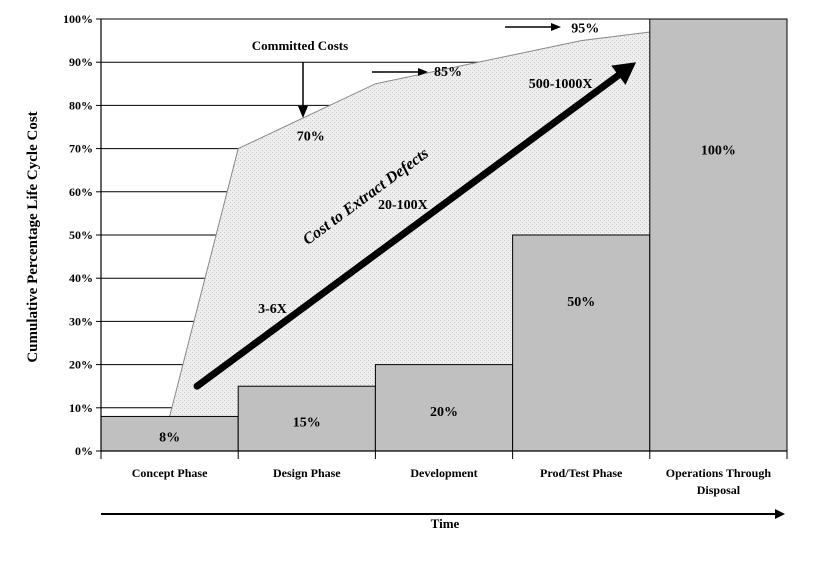  Describe the element at coordinates (81, 149) in the screenshot. I see `y-tick-label: 70%` at that location.